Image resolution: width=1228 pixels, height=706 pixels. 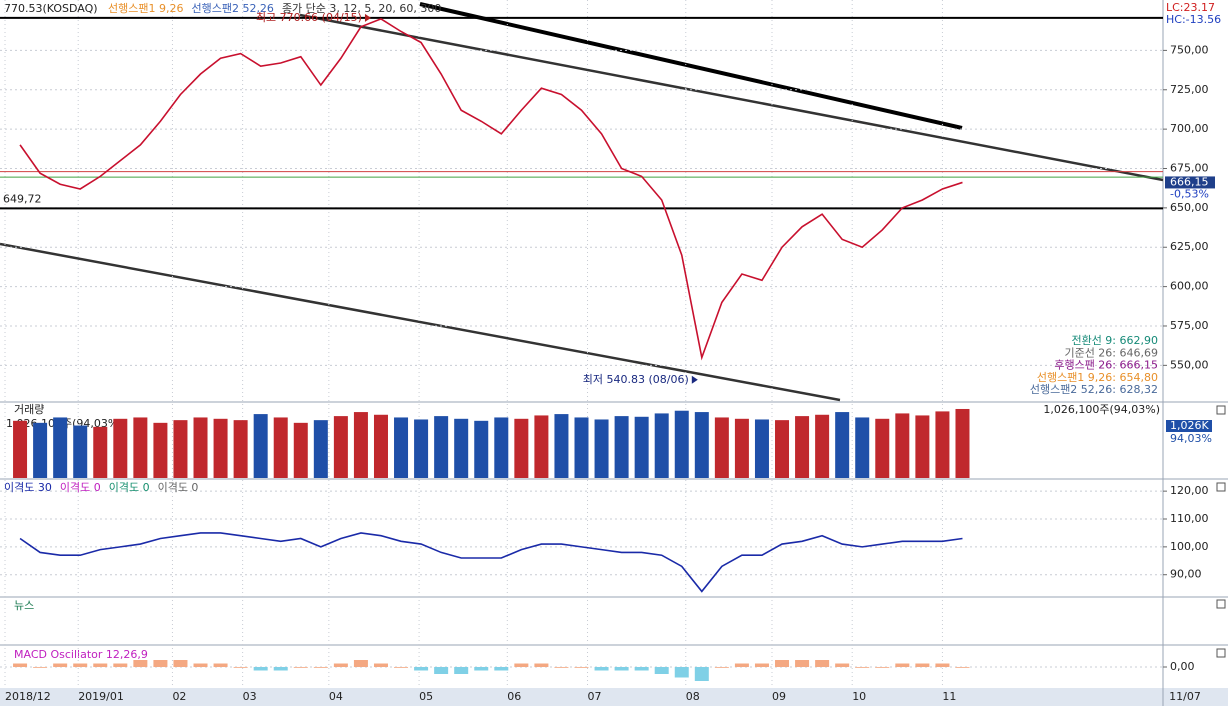 What do you see at coordinates (336, 696) in the screenshot?
I see `x-tick-label: 04` at bounding box center [336, 696].